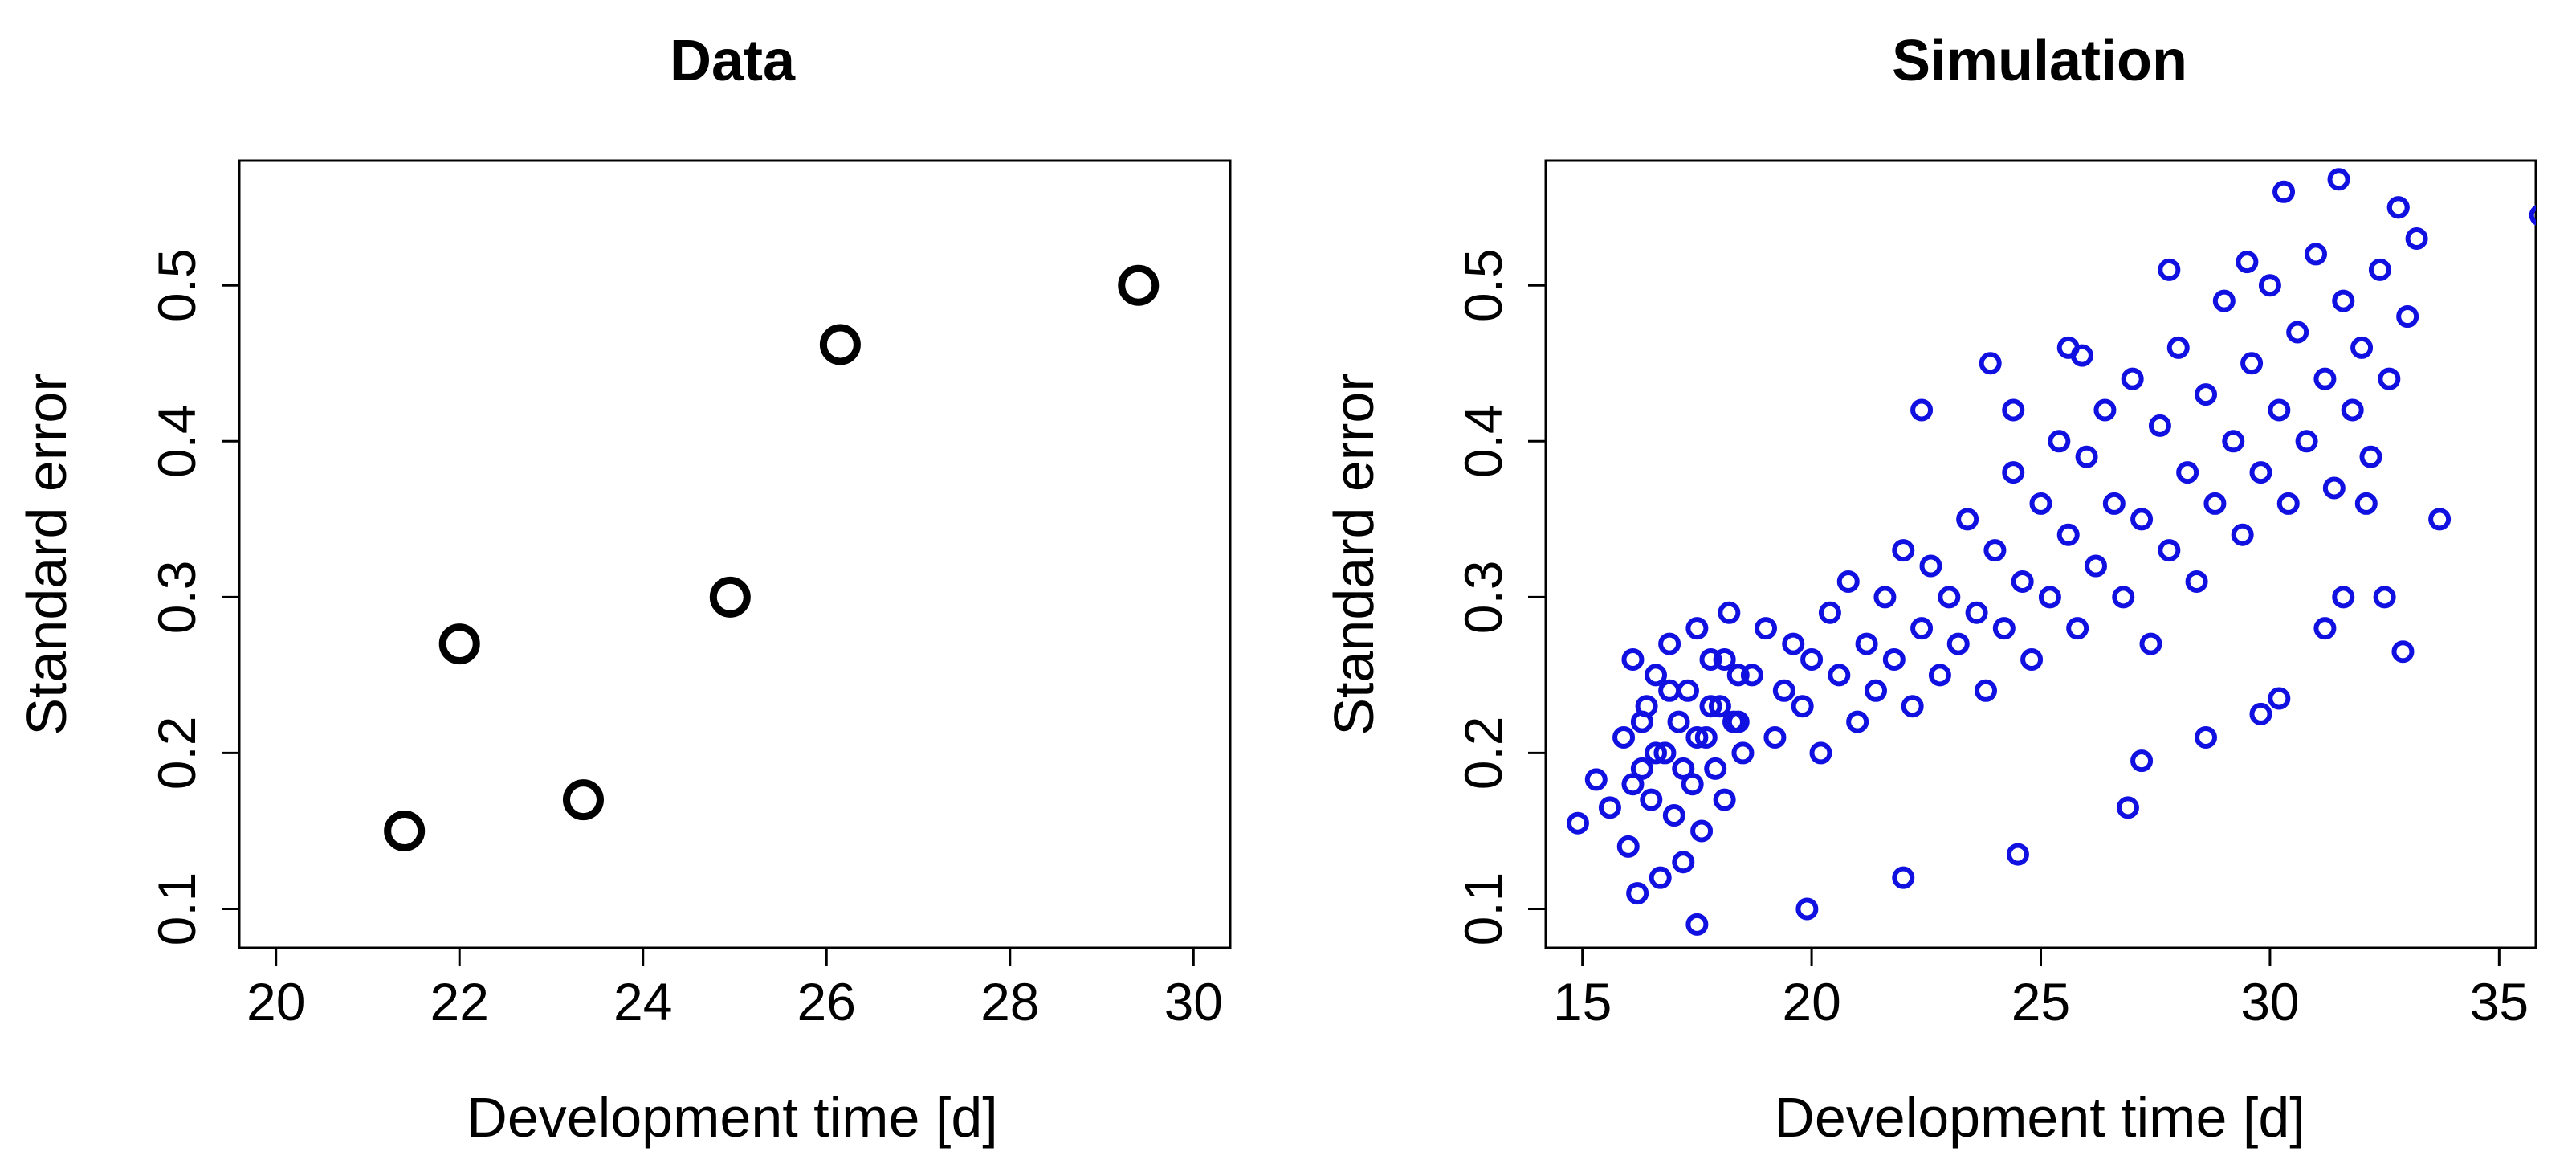 This screenshot has width=2576, height=1176. Describe the element at coordinates (1811, 1001) in the screenshot. I see `x-tick-label: 20` at that location.